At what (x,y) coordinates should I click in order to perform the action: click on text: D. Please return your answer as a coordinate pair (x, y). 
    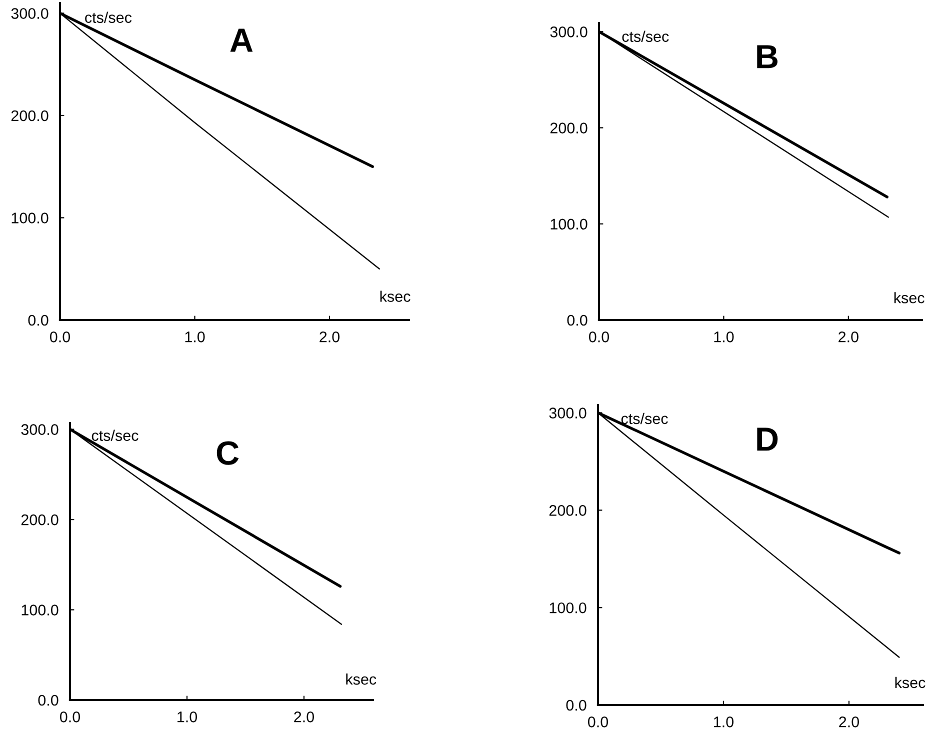
    Looking at the image, I should click on (767, 439).